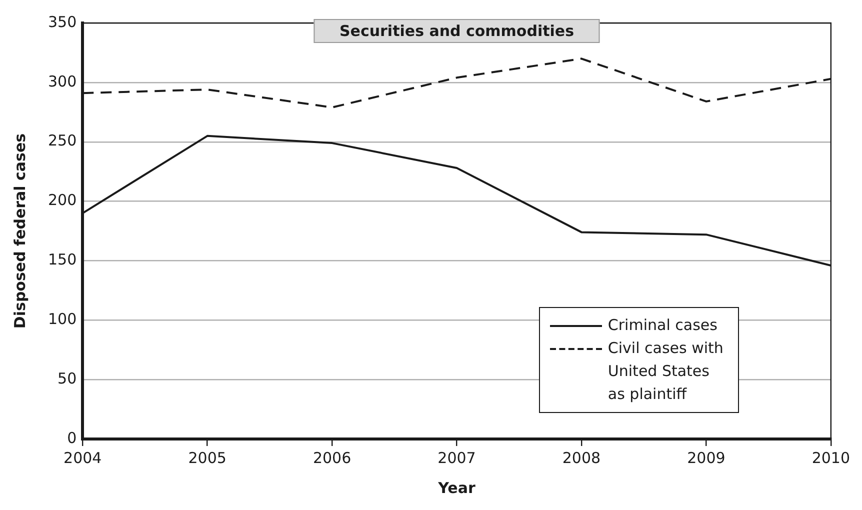  I want to click on x-axis-title: Year, so click(456, 487).